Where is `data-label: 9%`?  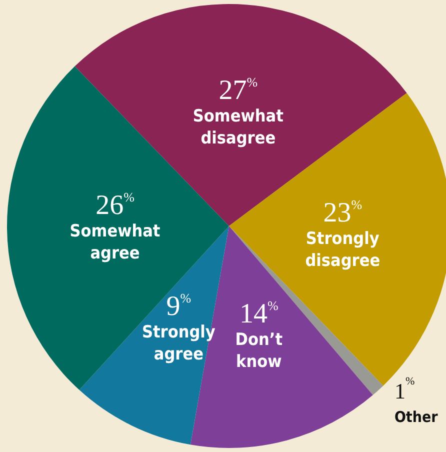 data-label: 9% is located at coordinates (179, 306).